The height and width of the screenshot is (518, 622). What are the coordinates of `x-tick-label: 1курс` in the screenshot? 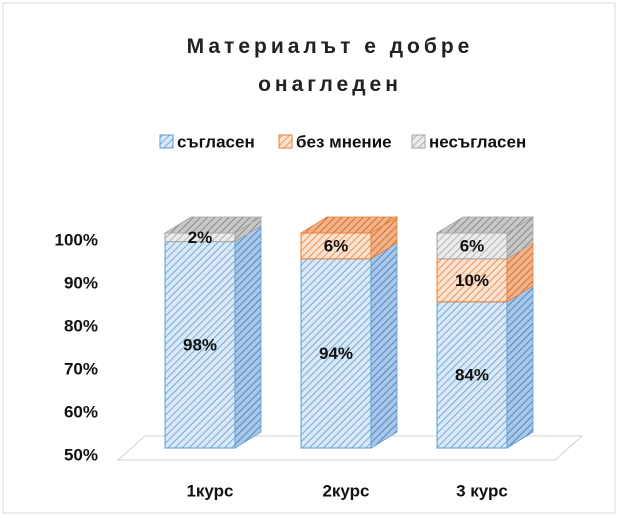 It's located at (209, 490).